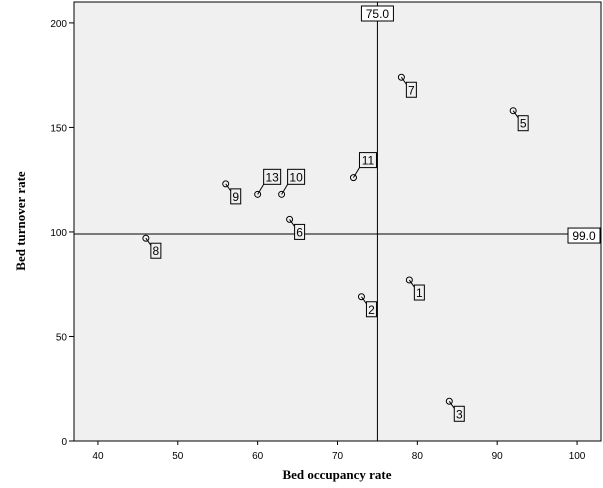 This screenshot has height=488, width=603. Describe the element at coordinates (62, 337) in the screenshot. I see `y-tick-label: 50` at that location.